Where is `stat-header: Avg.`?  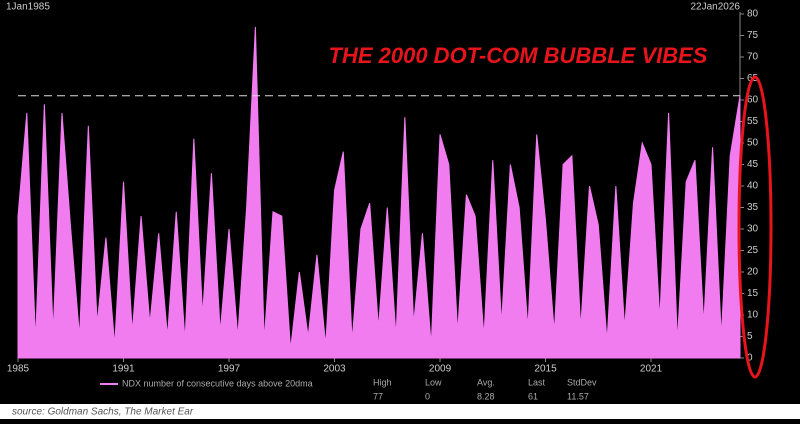
stat-header: Avg. is located at coordinates (486, 382).